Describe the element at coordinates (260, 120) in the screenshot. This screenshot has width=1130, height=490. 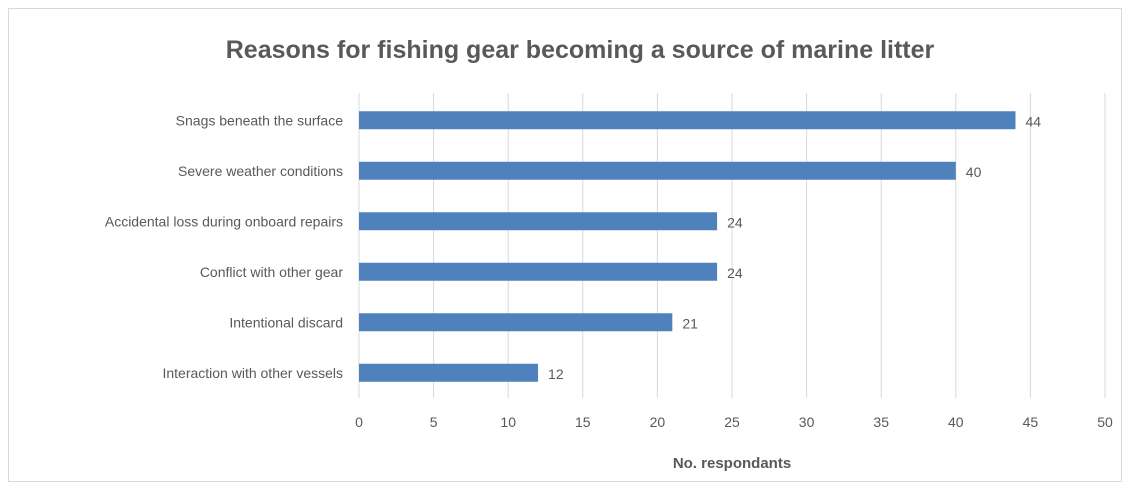
I see `category-label: Snags beneath the surface` at that location.